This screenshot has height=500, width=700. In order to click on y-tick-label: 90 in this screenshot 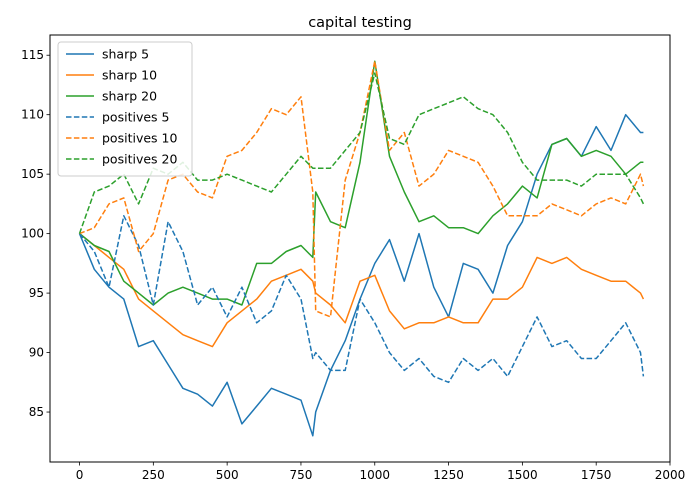, I will do `click(36, 353)`.